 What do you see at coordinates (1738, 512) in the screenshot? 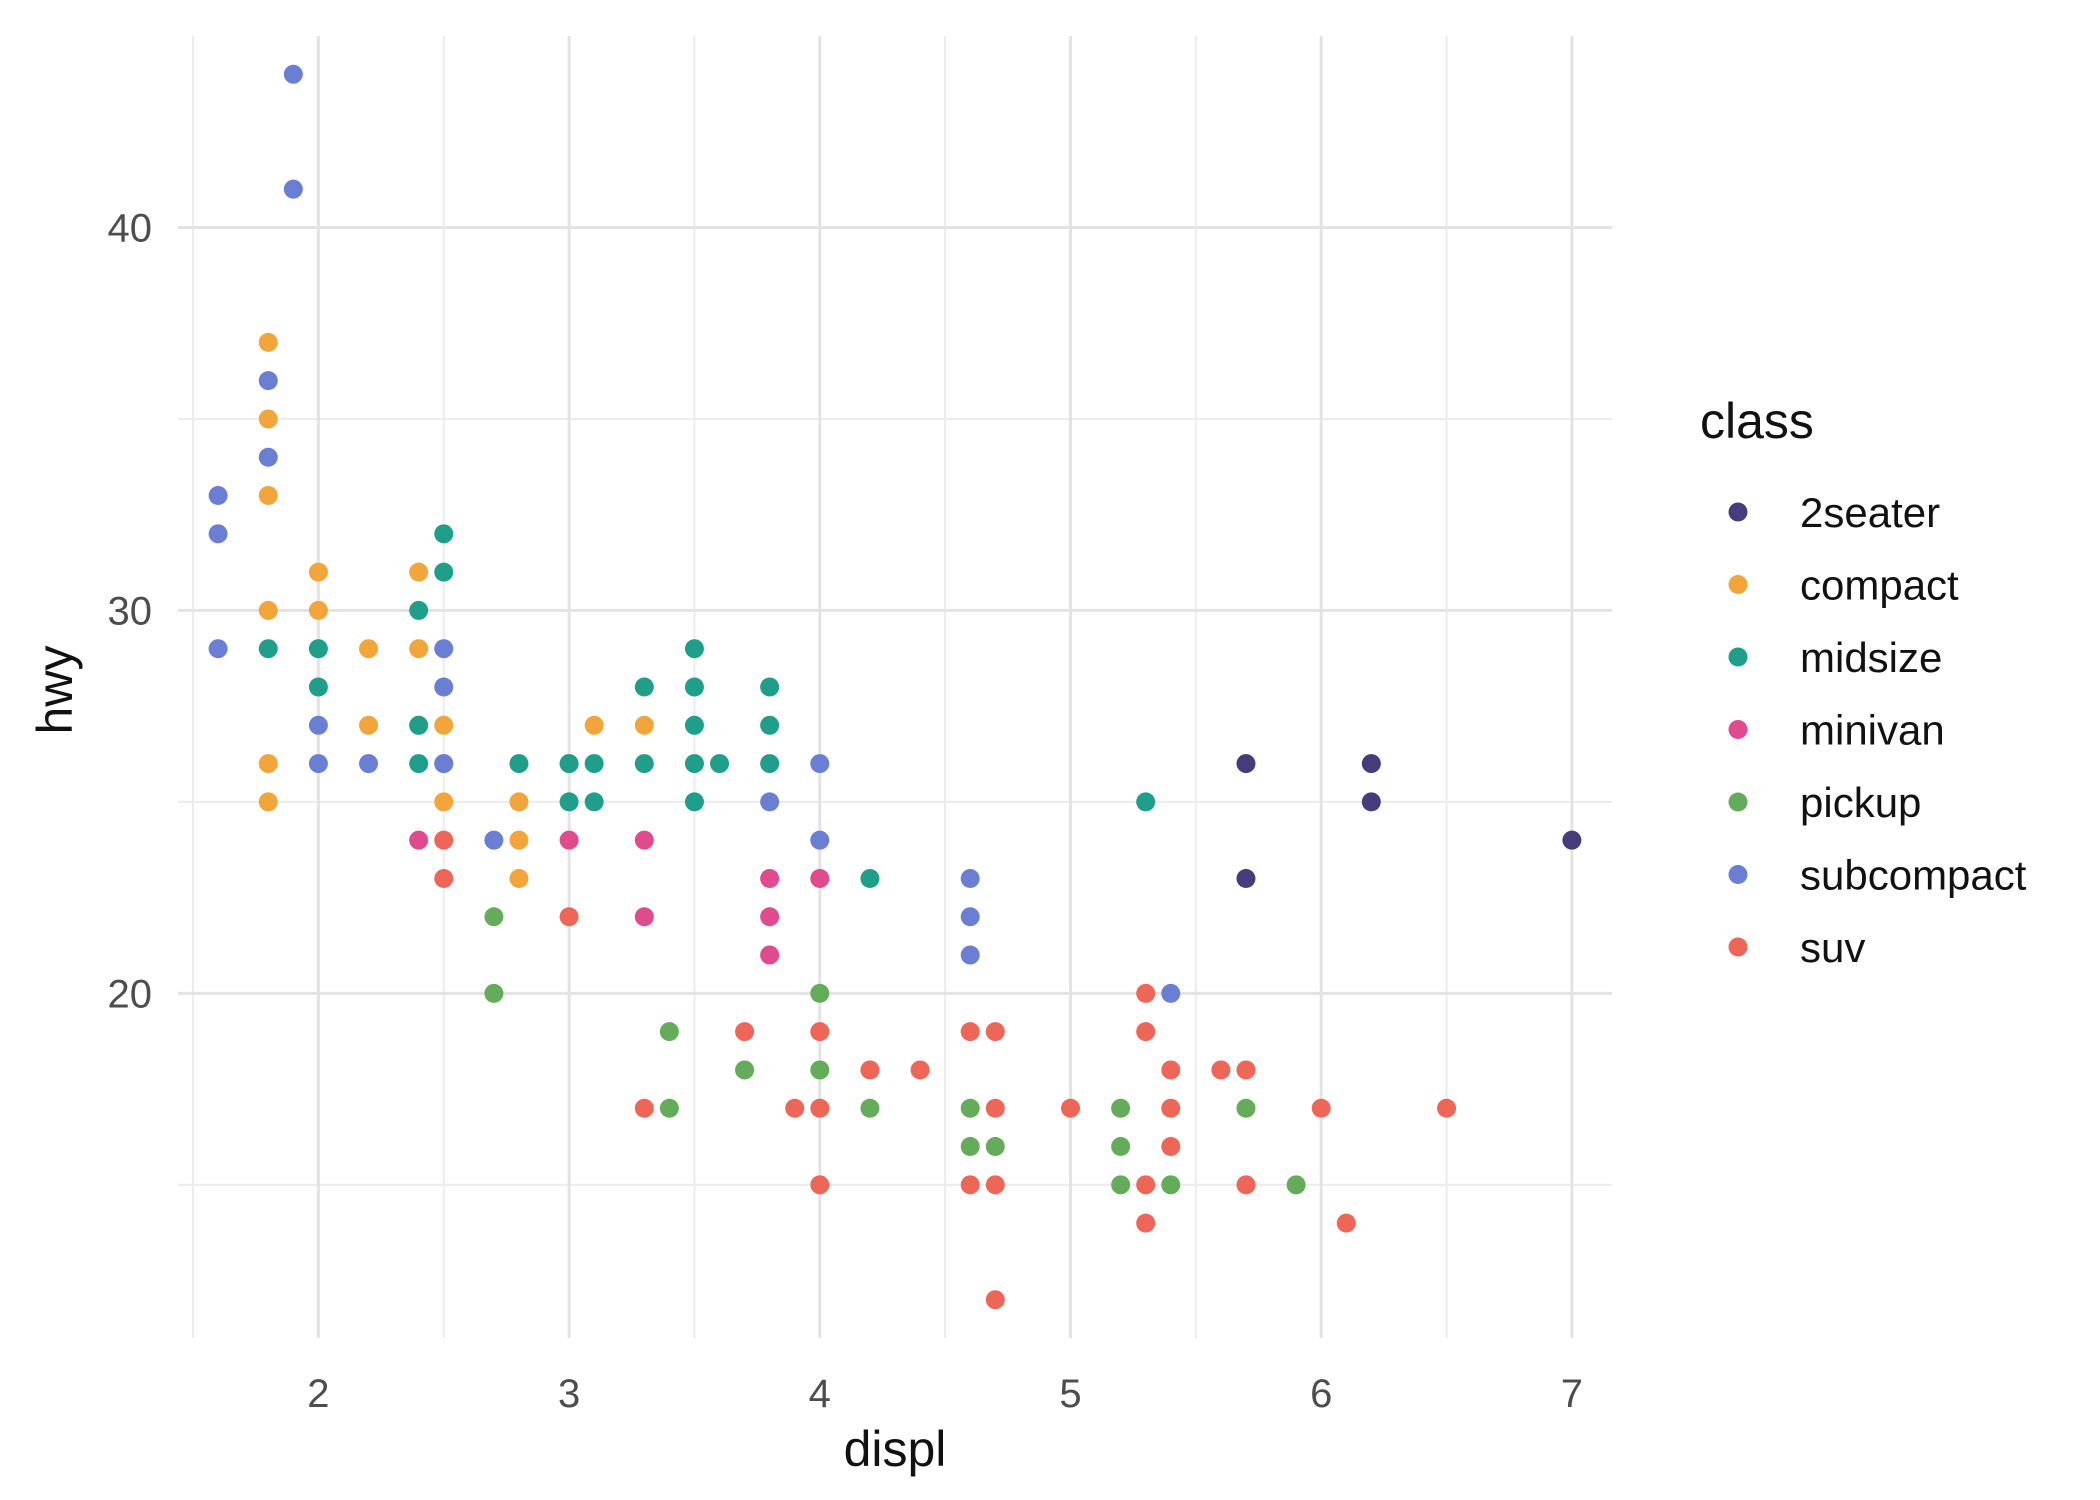
I see `legend-key-2seater` at bounding box center [1738, 512].